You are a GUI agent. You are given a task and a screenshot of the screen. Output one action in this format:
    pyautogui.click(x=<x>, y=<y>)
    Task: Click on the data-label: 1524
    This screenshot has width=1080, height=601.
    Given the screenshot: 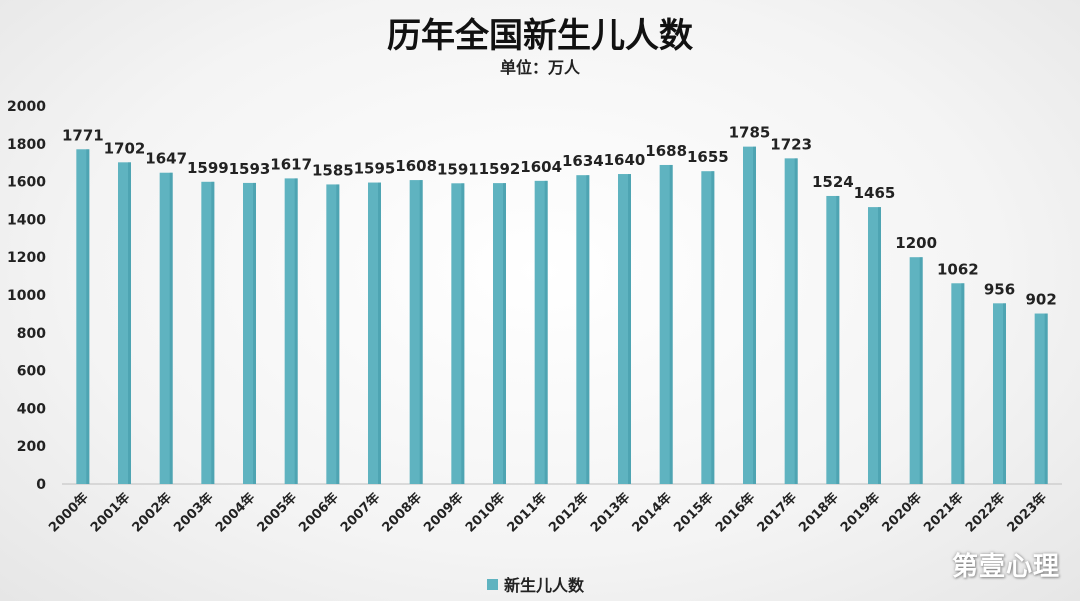 What is the action you would take?
    pyautogui.click(x=833, y=182)
    